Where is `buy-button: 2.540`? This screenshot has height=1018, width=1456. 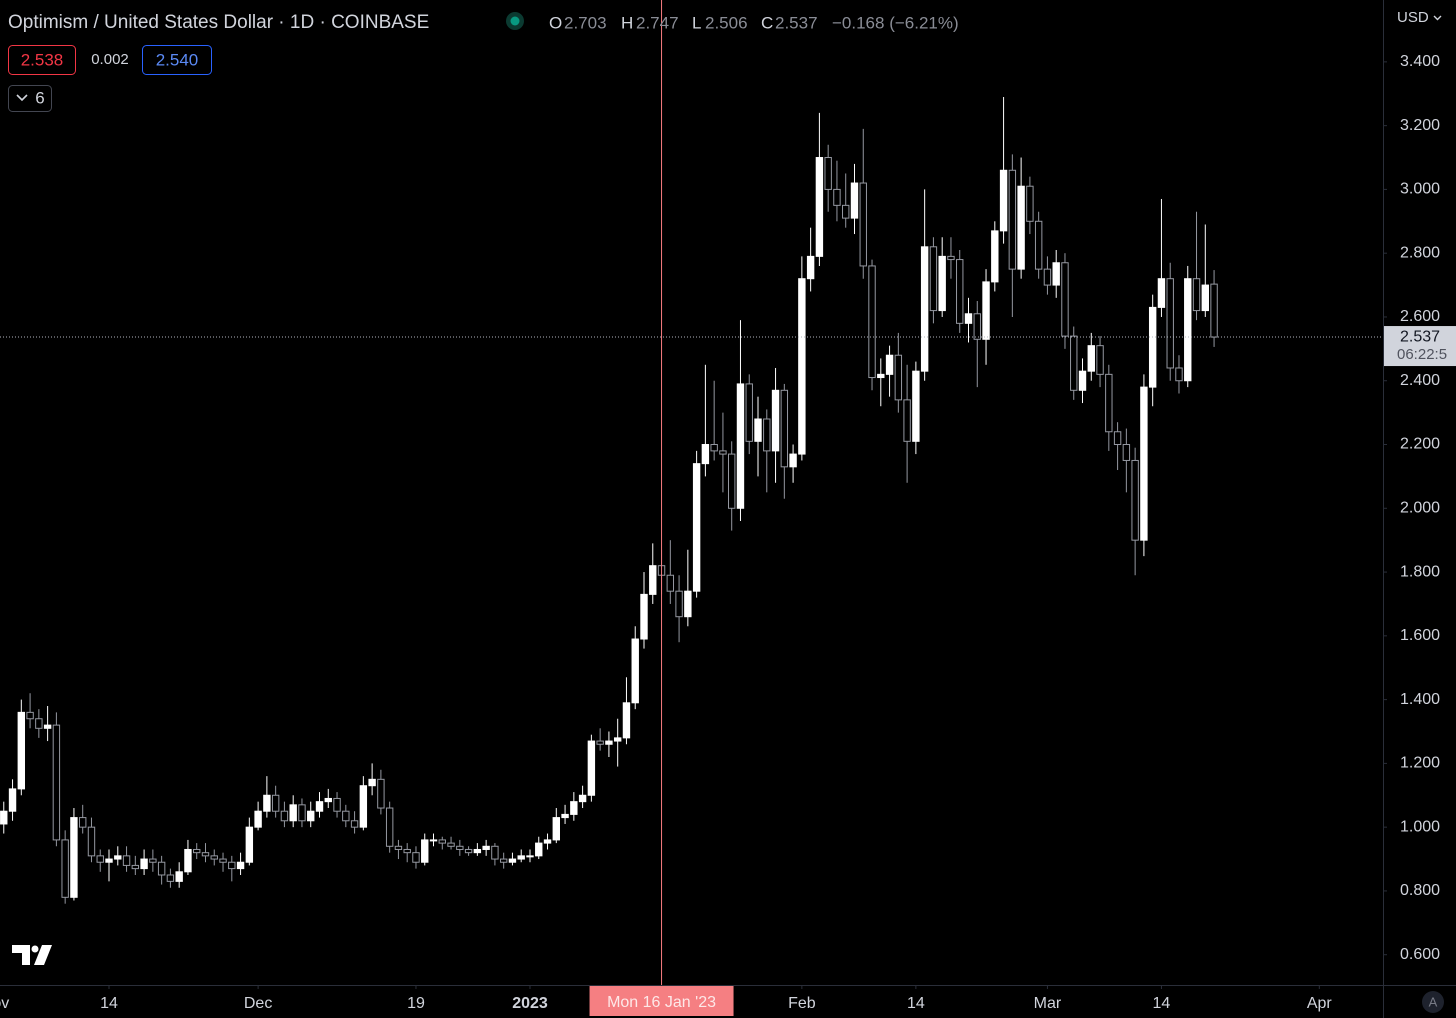
buy-button: 2.540 is located at coordinates (177, 60).